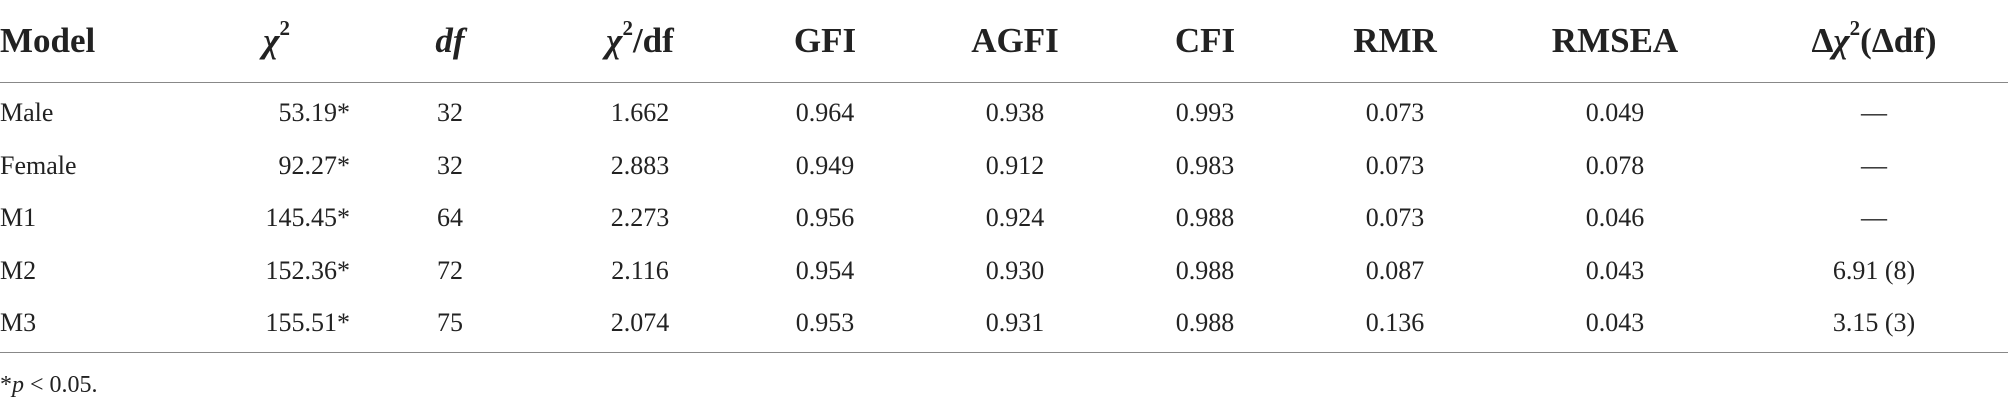 The width and height of the screenshot is (2008, 417). I want to click on cell-delta: 3.15 (3), so click(1874, 325).